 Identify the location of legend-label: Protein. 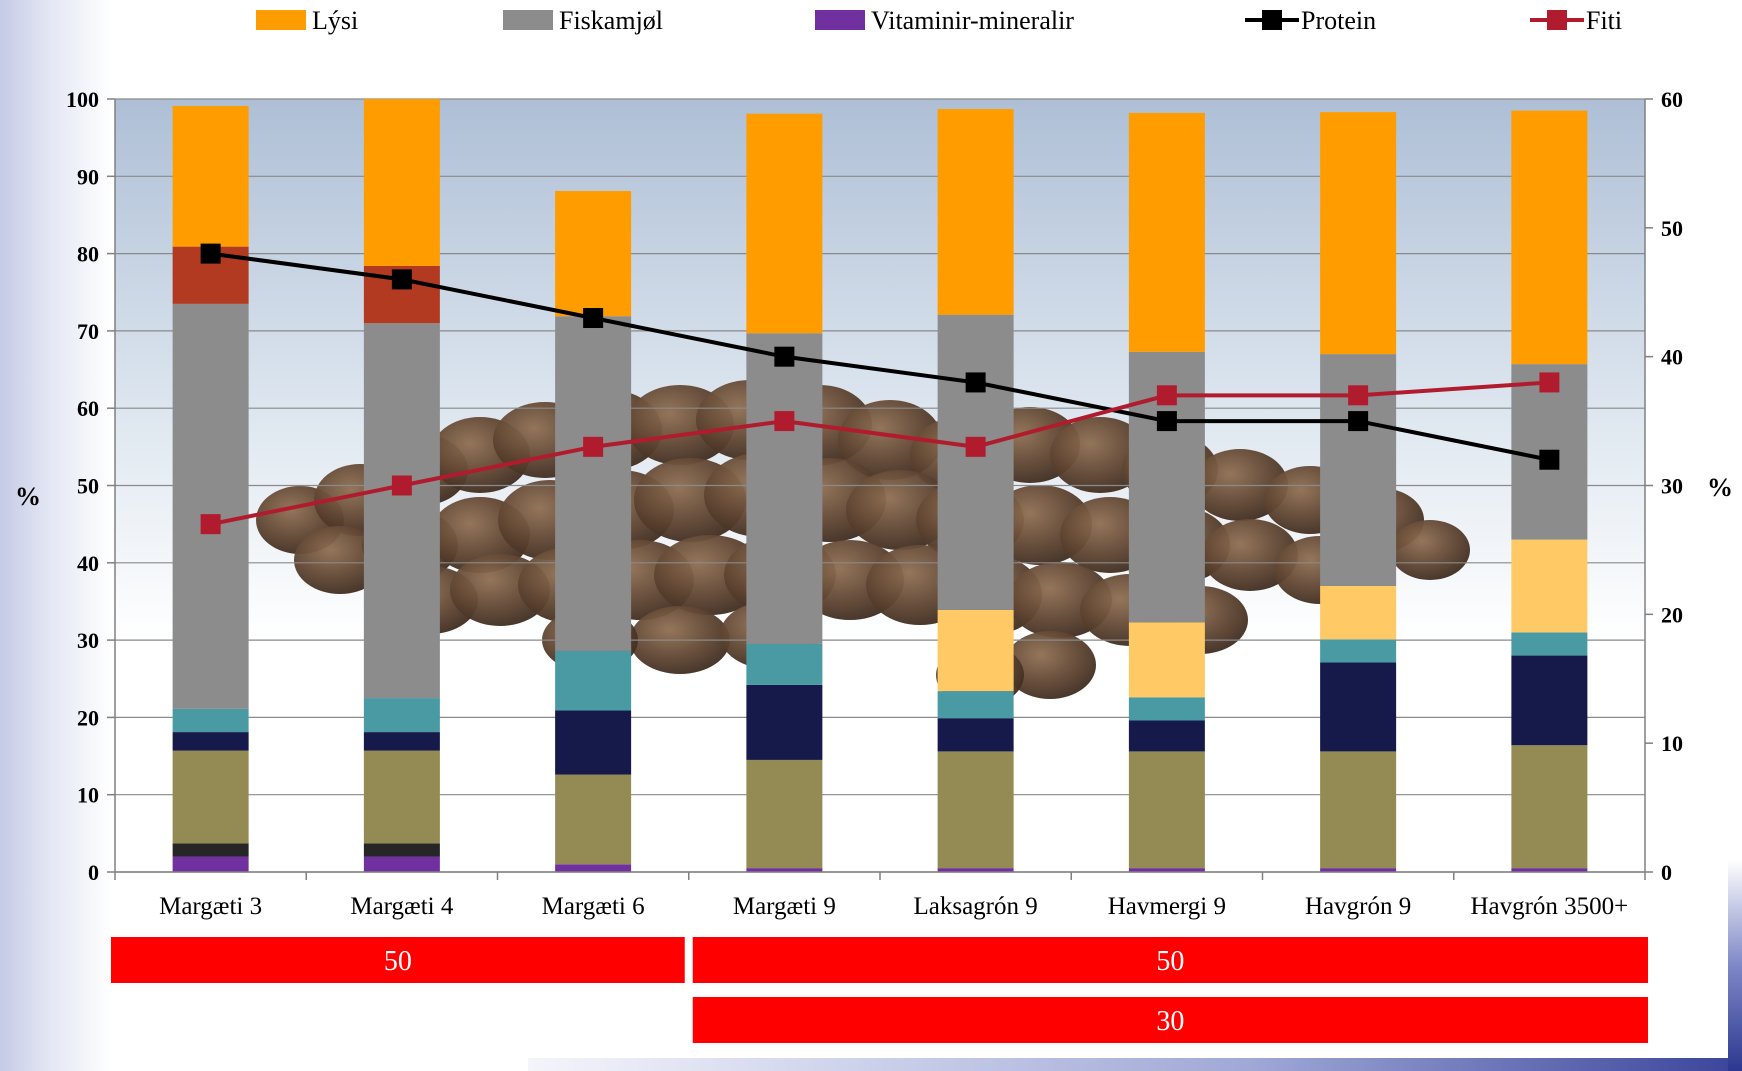
(1338, 20).